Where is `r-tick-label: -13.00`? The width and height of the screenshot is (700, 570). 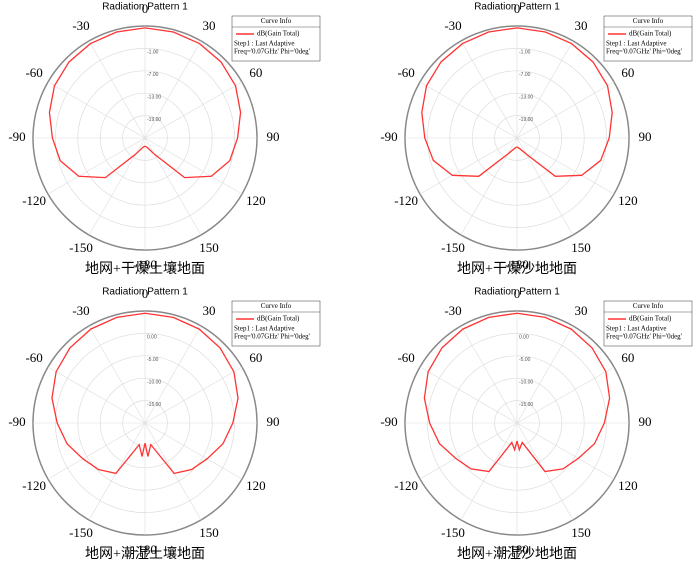
r-tick-label: -13.00 is located at coordinates (526, 98).